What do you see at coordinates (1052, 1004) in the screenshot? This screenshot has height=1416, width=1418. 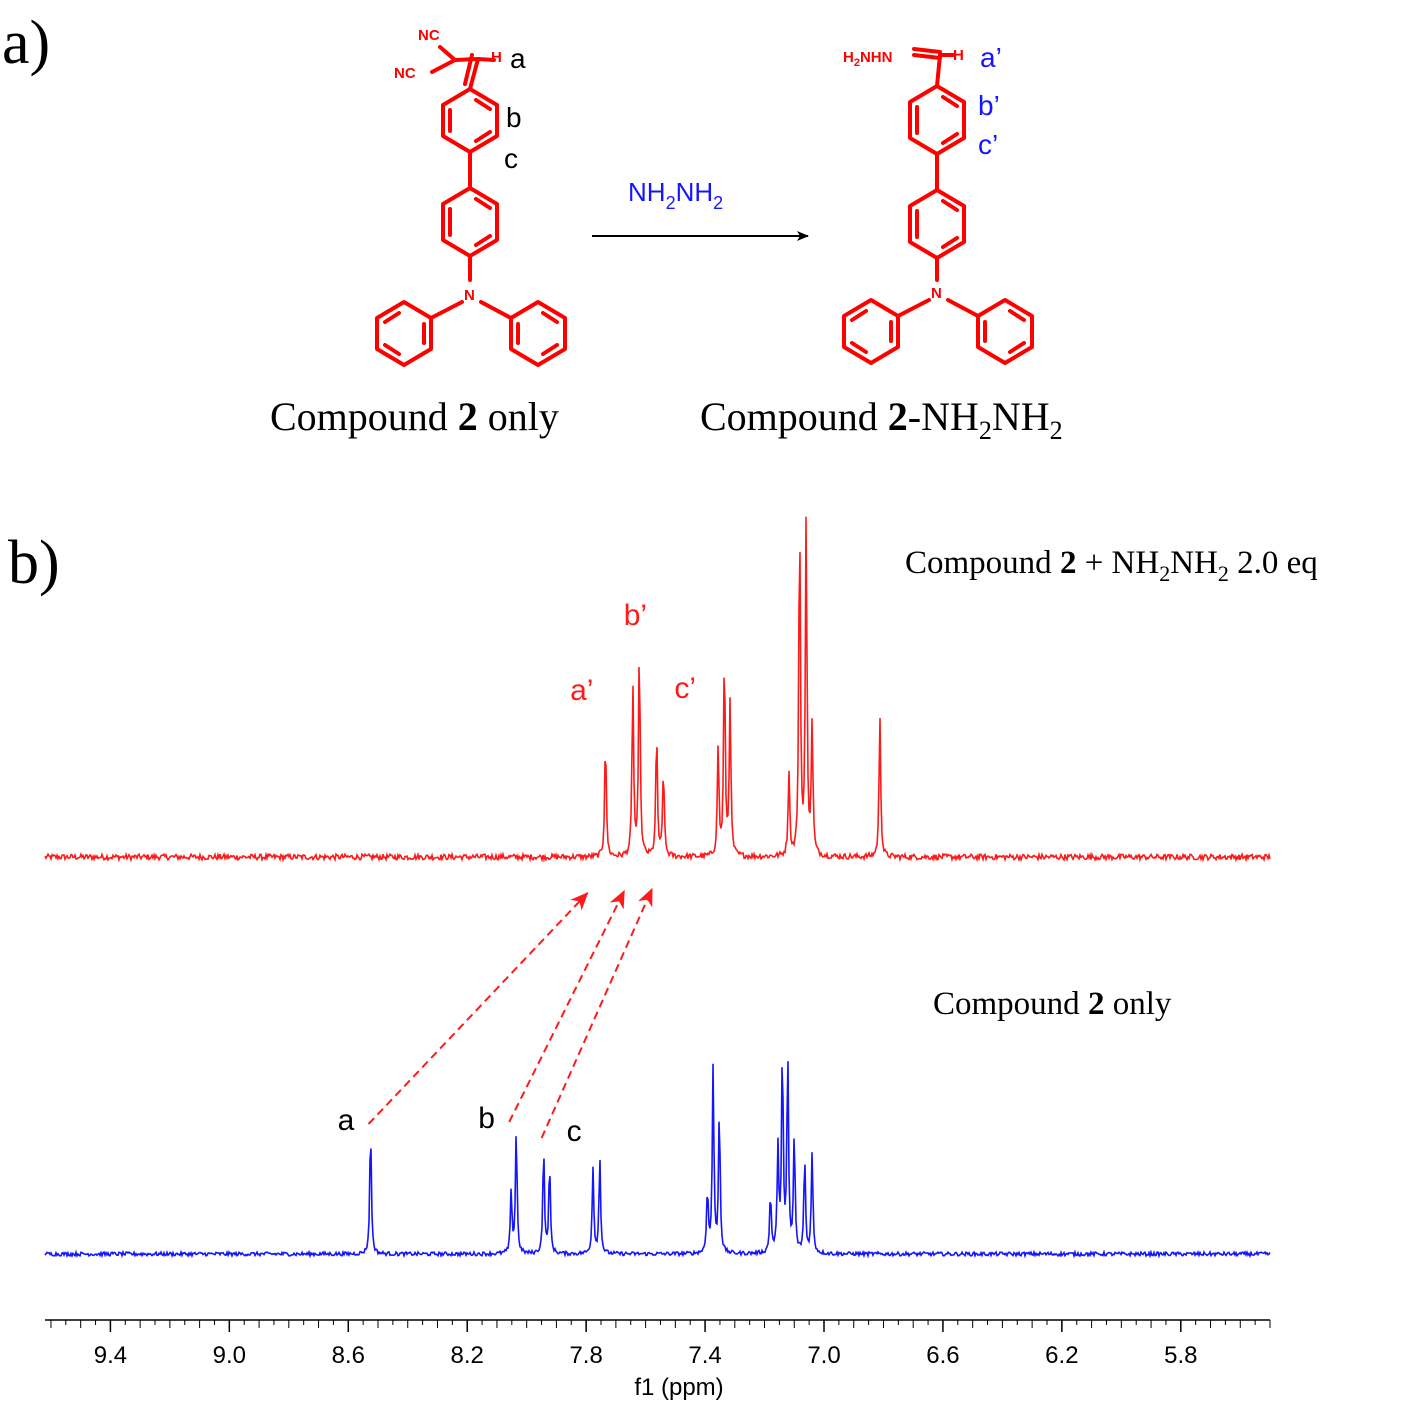 I see `bottom-spectrum-title: Compound 2 only` at bounding box center [1052, 1004].